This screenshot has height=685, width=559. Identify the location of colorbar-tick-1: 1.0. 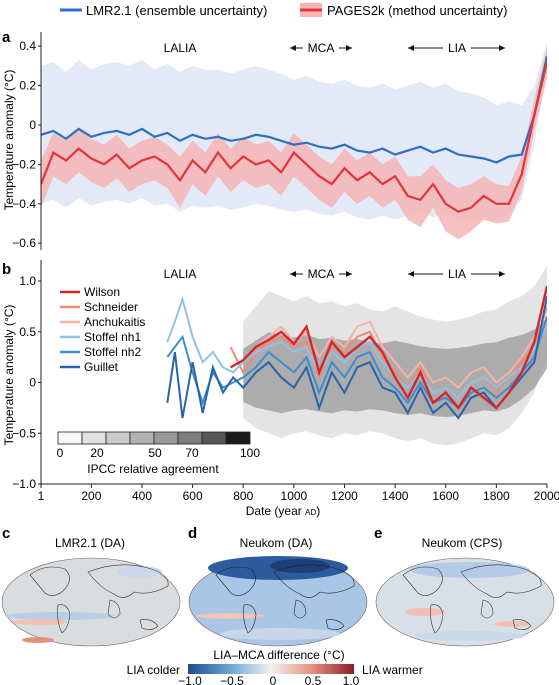
(351, 679).